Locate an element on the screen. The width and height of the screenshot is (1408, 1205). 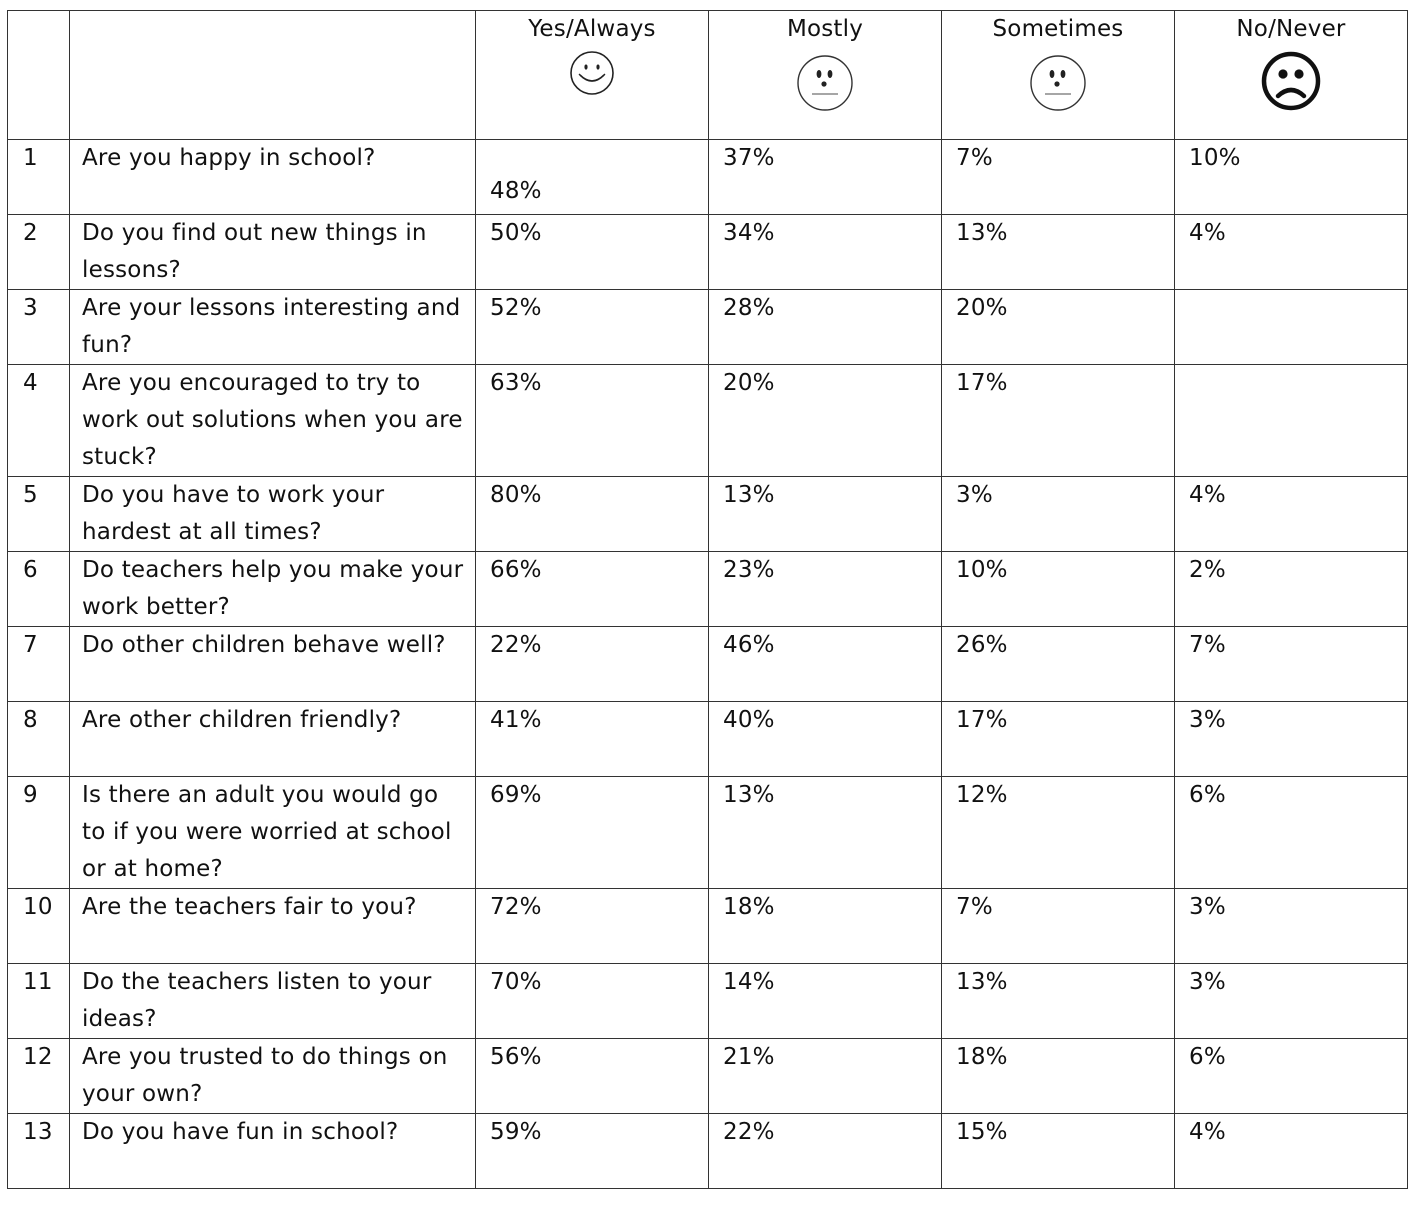
row-number: 8 is located at coordinates (38, 739).